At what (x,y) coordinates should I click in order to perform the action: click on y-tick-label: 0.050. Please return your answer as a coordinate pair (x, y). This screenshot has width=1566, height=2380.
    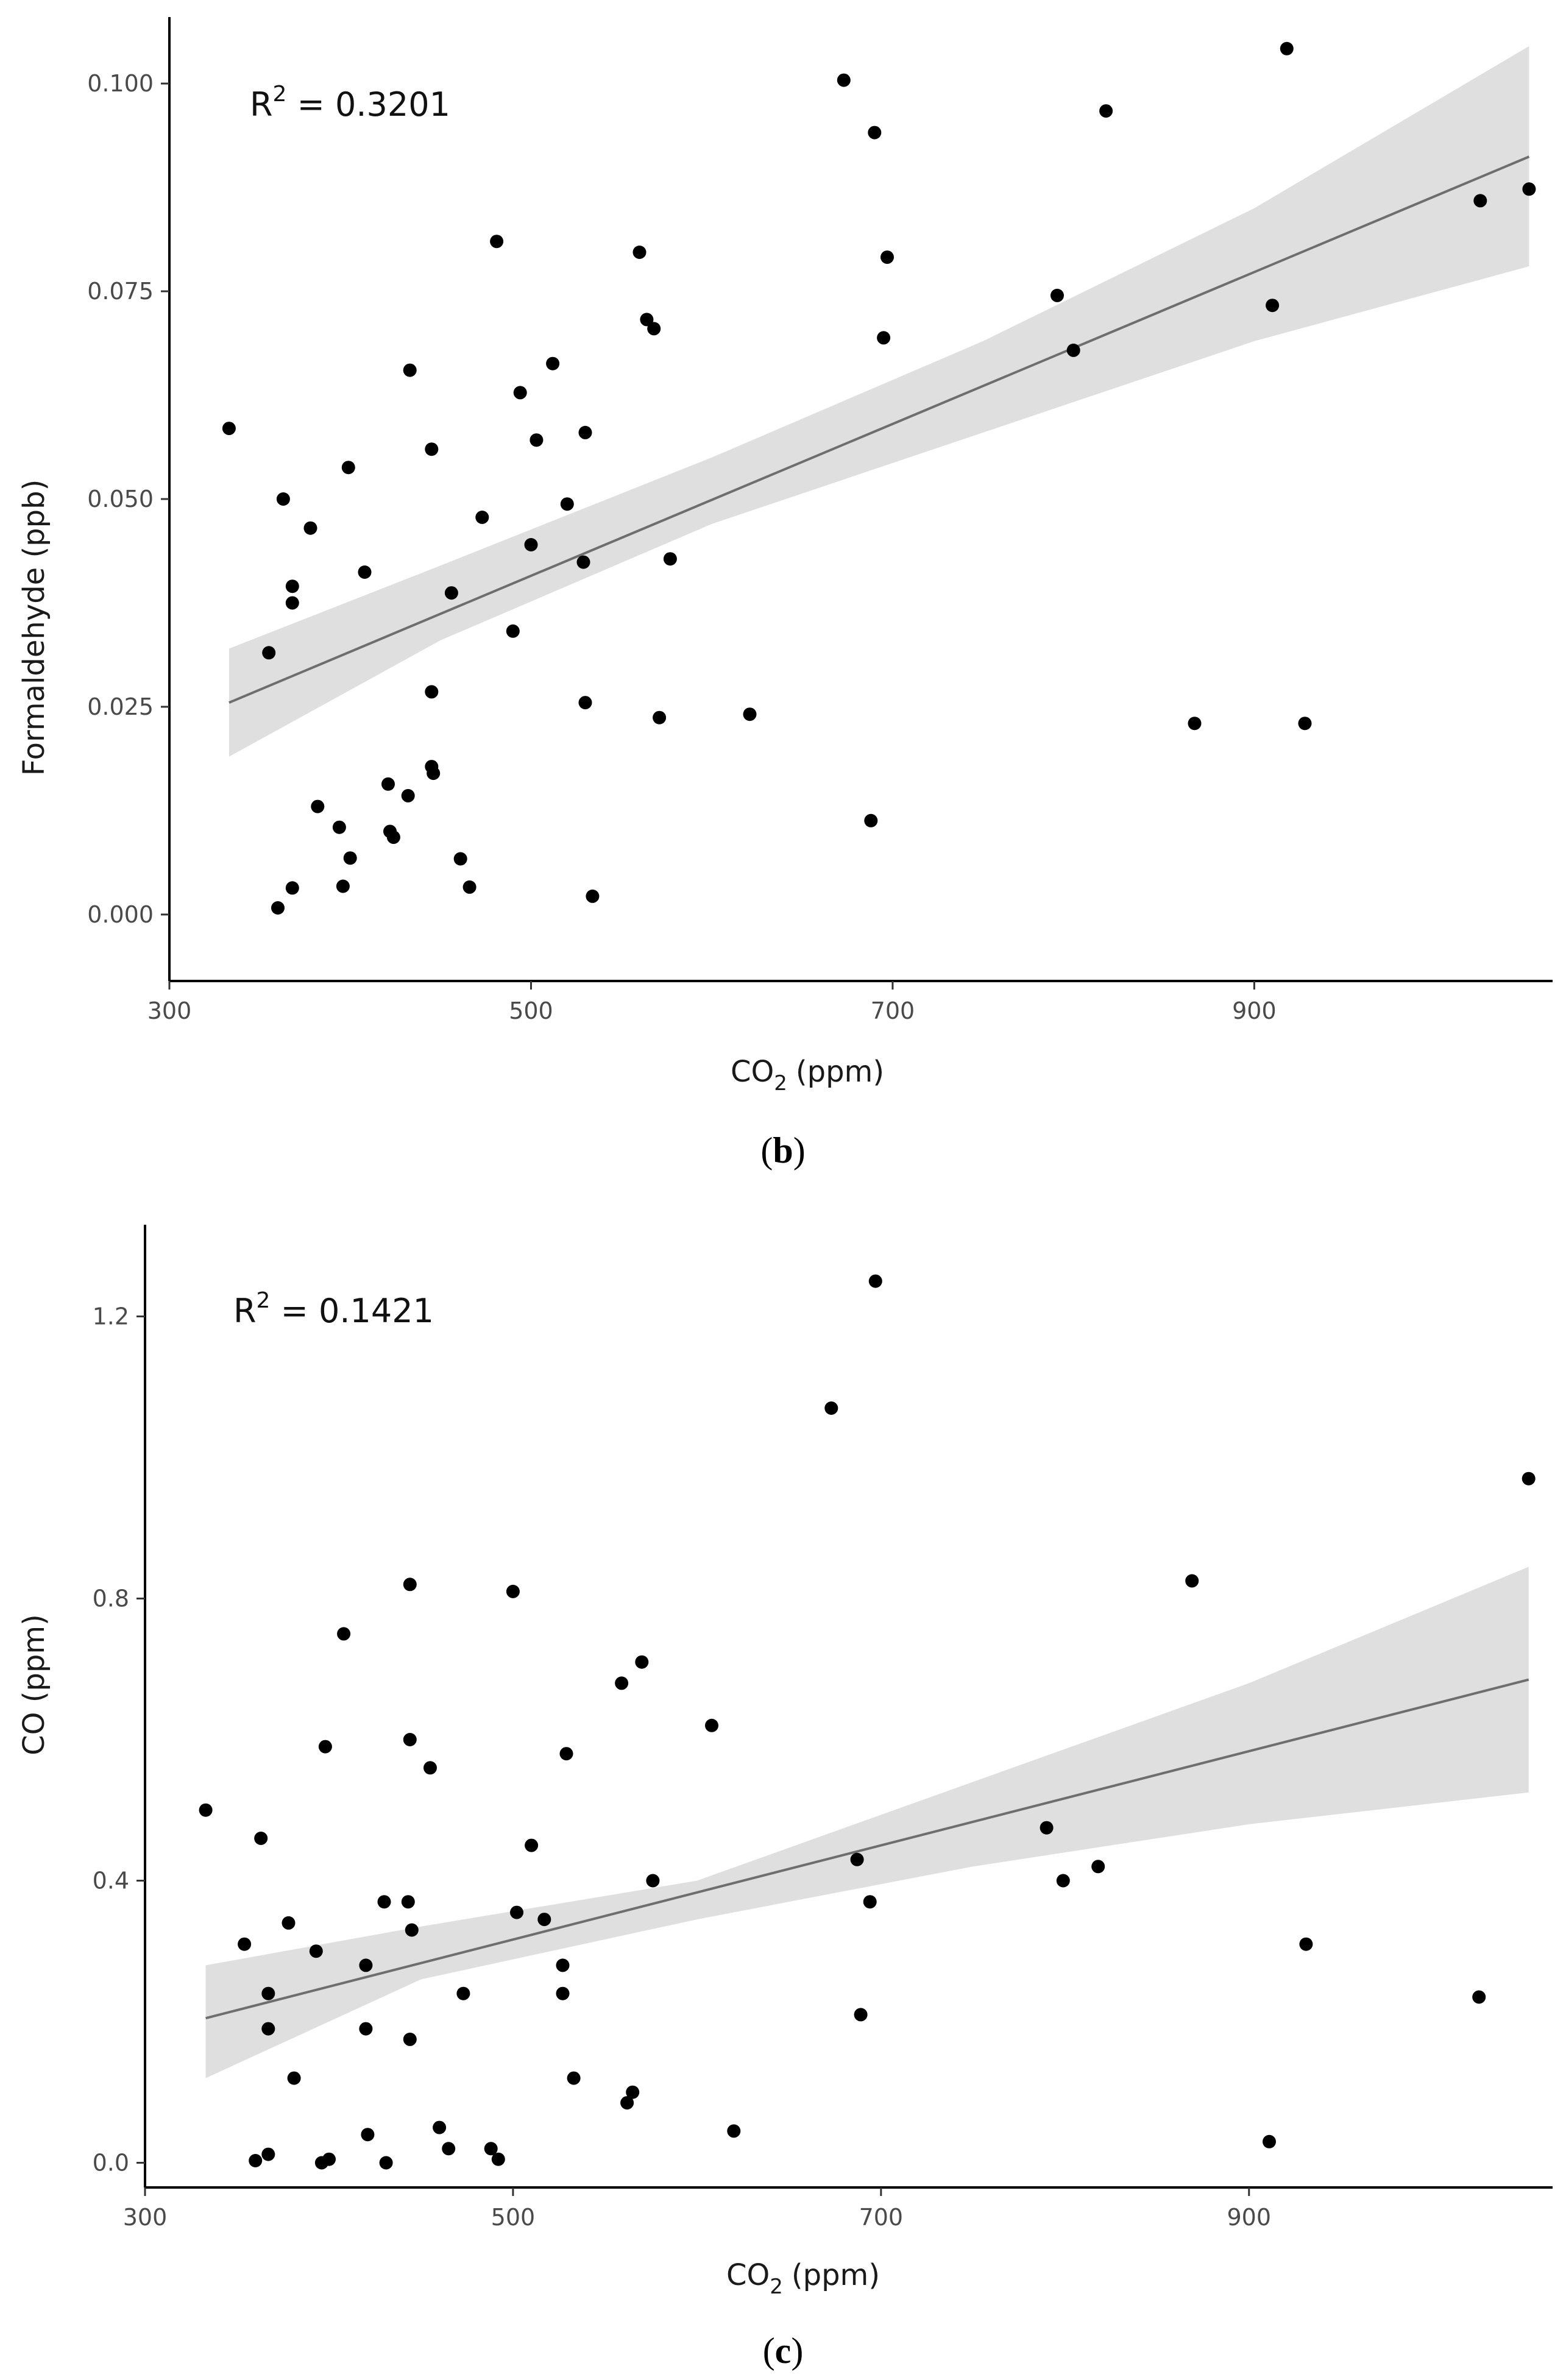
    Looking at the image, I should click on (120, 499).